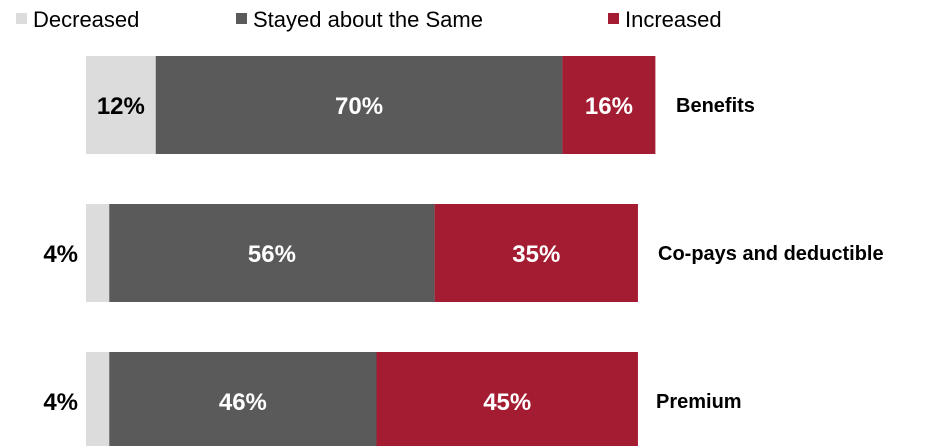 The image size is (949, 446). I want to click on legend-label: Decreased, so click(86, 19).